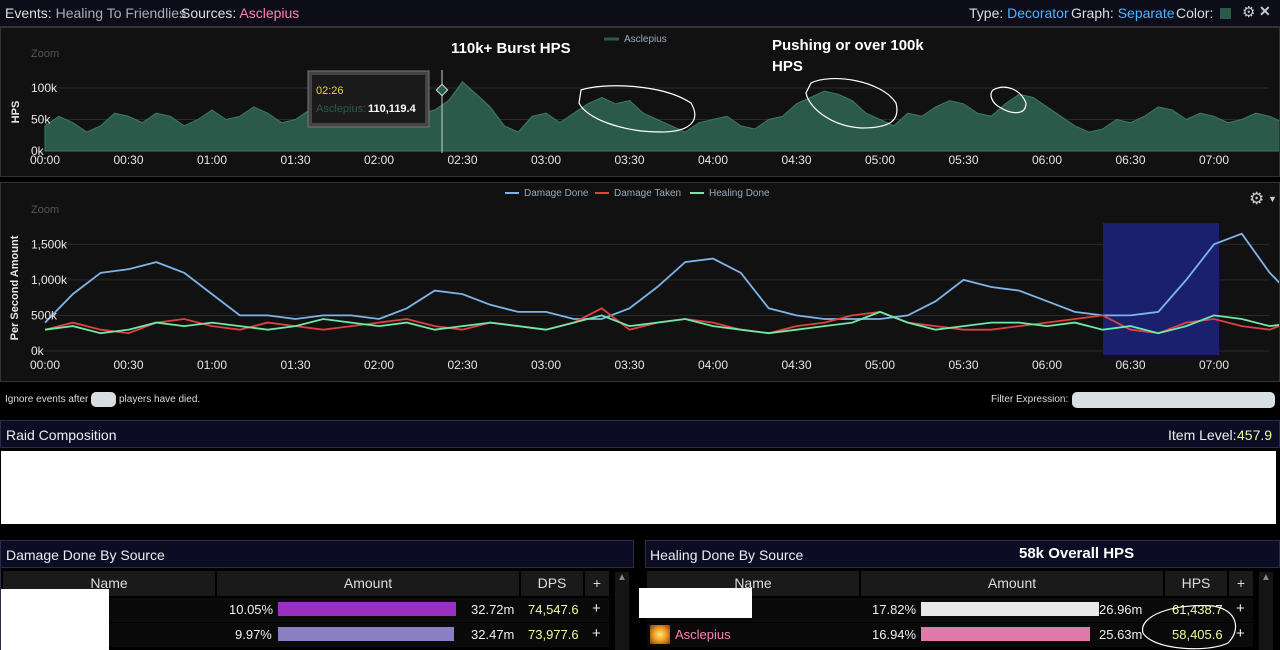 Image resolution: width=1280 pixels, height=650 pixels. I want to click on row-name: Asclepius, so click(703, 634).